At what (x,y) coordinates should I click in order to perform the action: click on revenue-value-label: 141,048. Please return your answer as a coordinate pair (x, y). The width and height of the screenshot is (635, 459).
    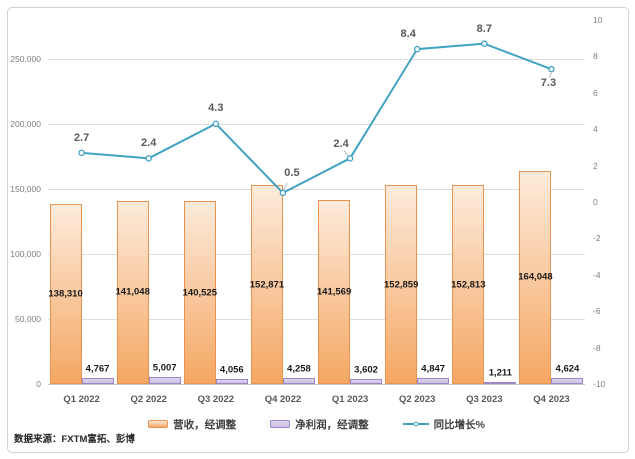
    Looking at the image, I should click on (132, 292).